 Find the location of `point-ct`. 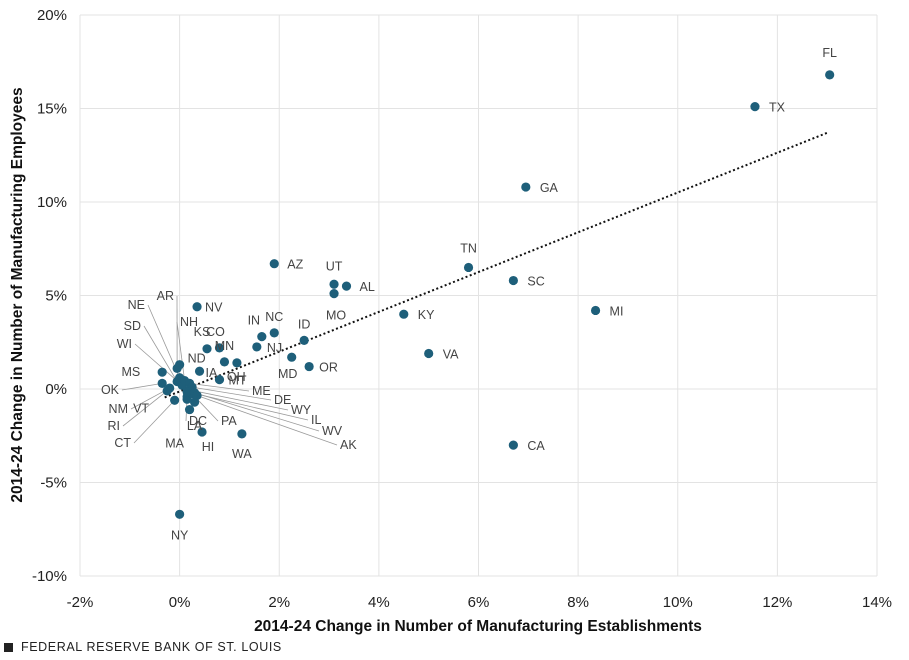

point-ct is located at coordinates (175, 400).